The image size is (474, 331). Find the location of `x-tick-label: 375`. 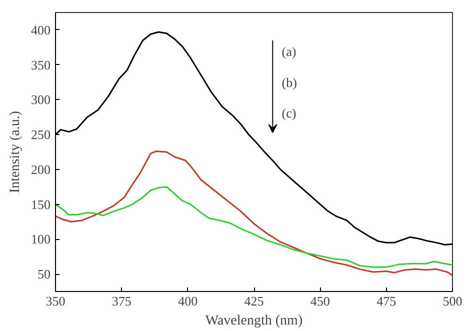

x-tick-label: 375 is located at coordinates (122, 301).